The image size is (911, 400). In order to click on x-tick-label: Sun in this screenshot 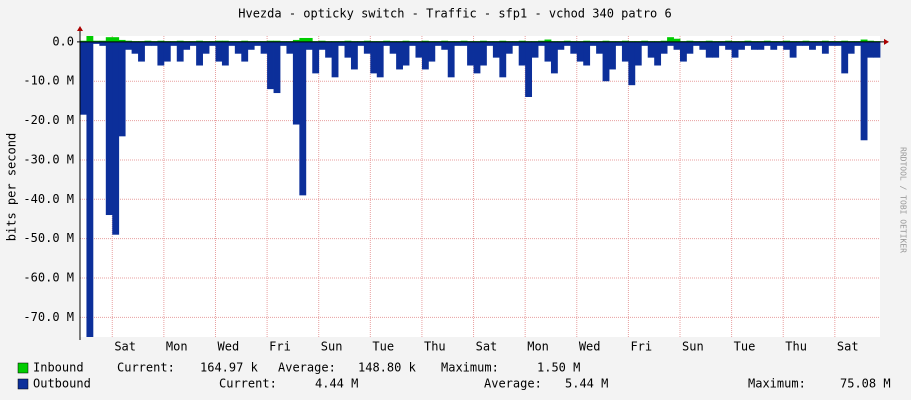, I will do `click(332, 347)`.